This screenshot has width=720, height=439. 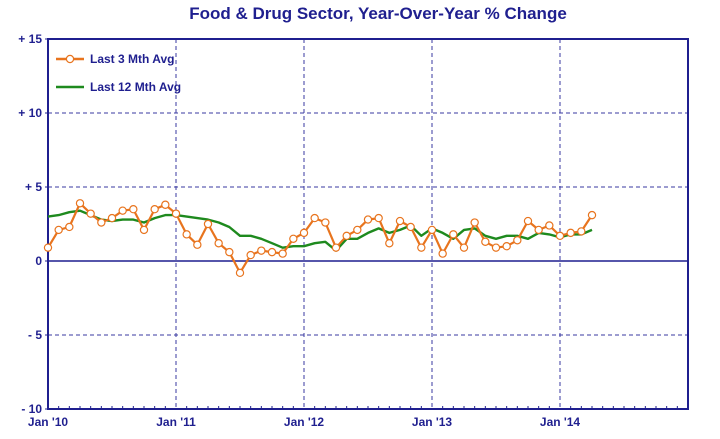 I want to click on x-axis: Jan '10 Jan '11 Jan '12 Jan '13 Jan '14, so click(x=353, y=417).